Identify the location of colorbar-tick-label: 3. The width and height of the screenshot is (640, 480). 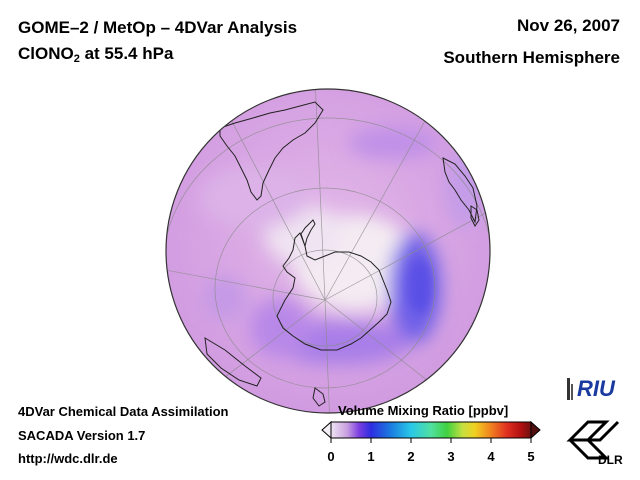
(451, 456).